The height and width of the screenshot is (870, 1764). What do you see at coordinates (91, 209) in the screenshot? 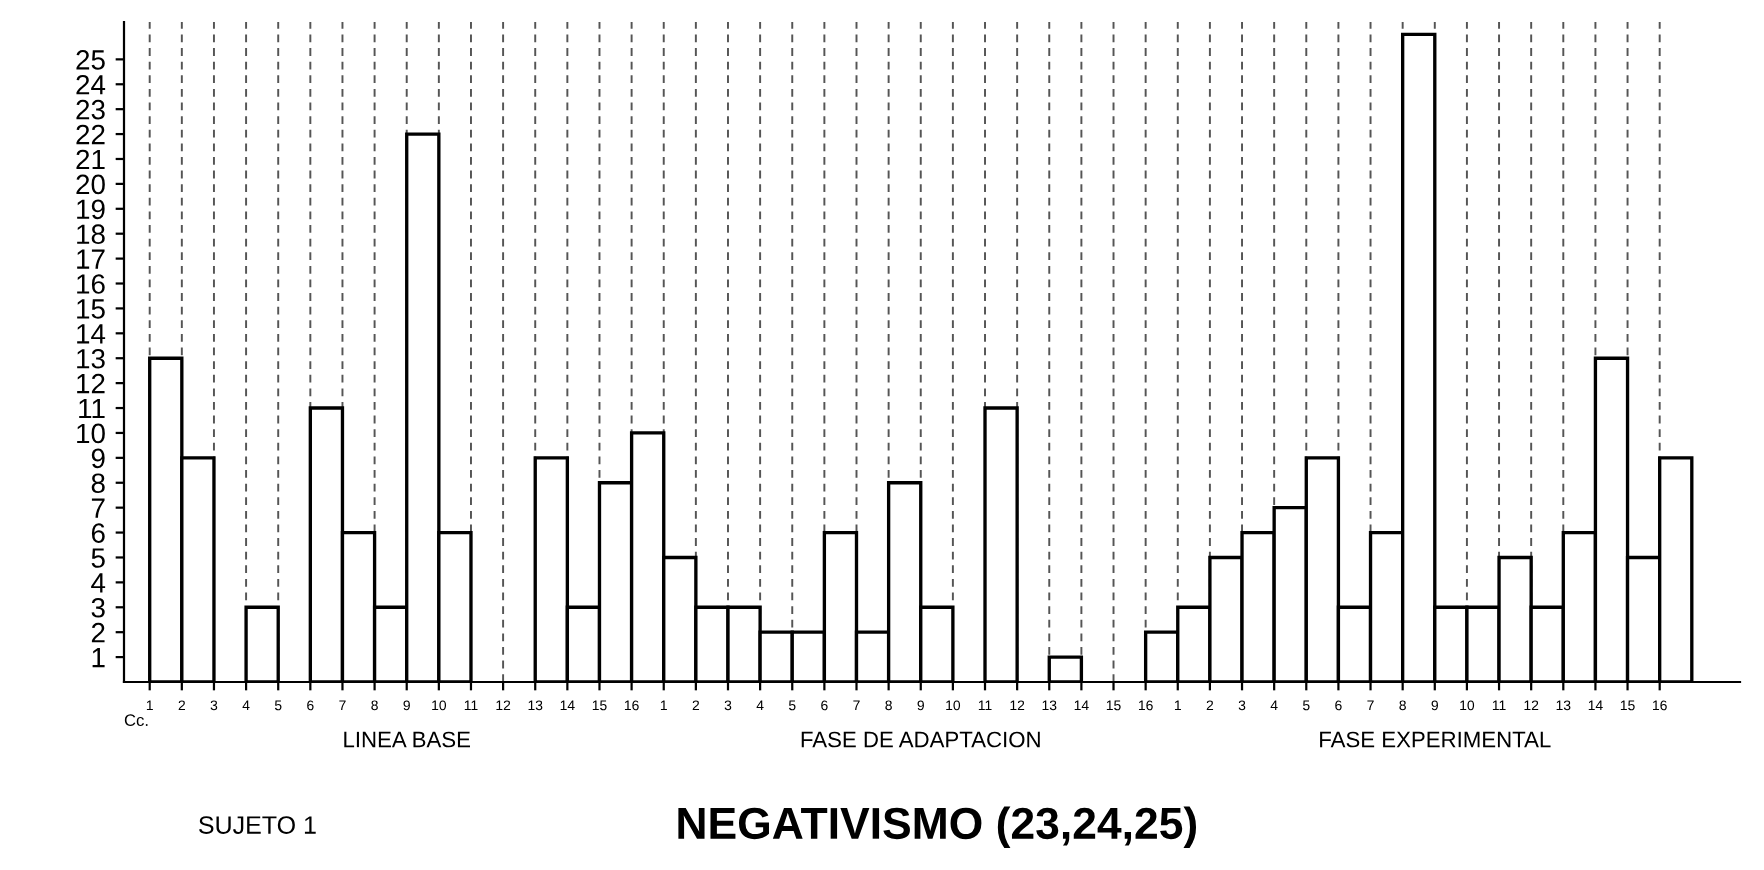
I see `y-tick-label: 19` at bounding box center [91, 209].